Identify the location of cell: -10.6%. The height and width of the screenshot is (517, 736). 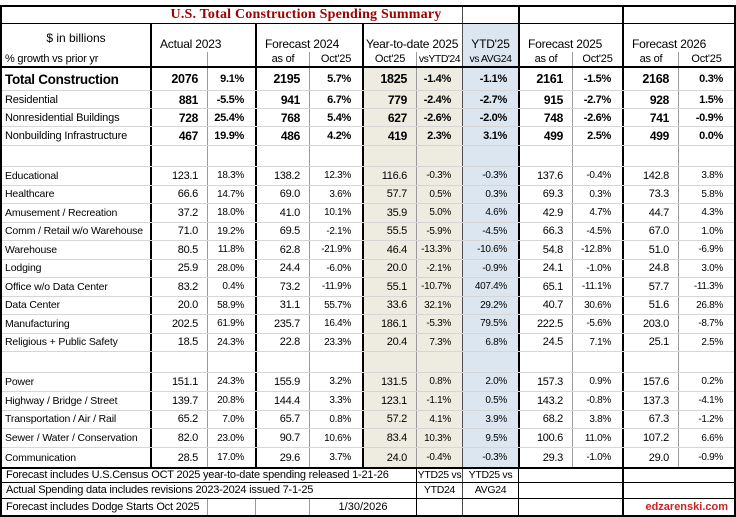
(490, 250).